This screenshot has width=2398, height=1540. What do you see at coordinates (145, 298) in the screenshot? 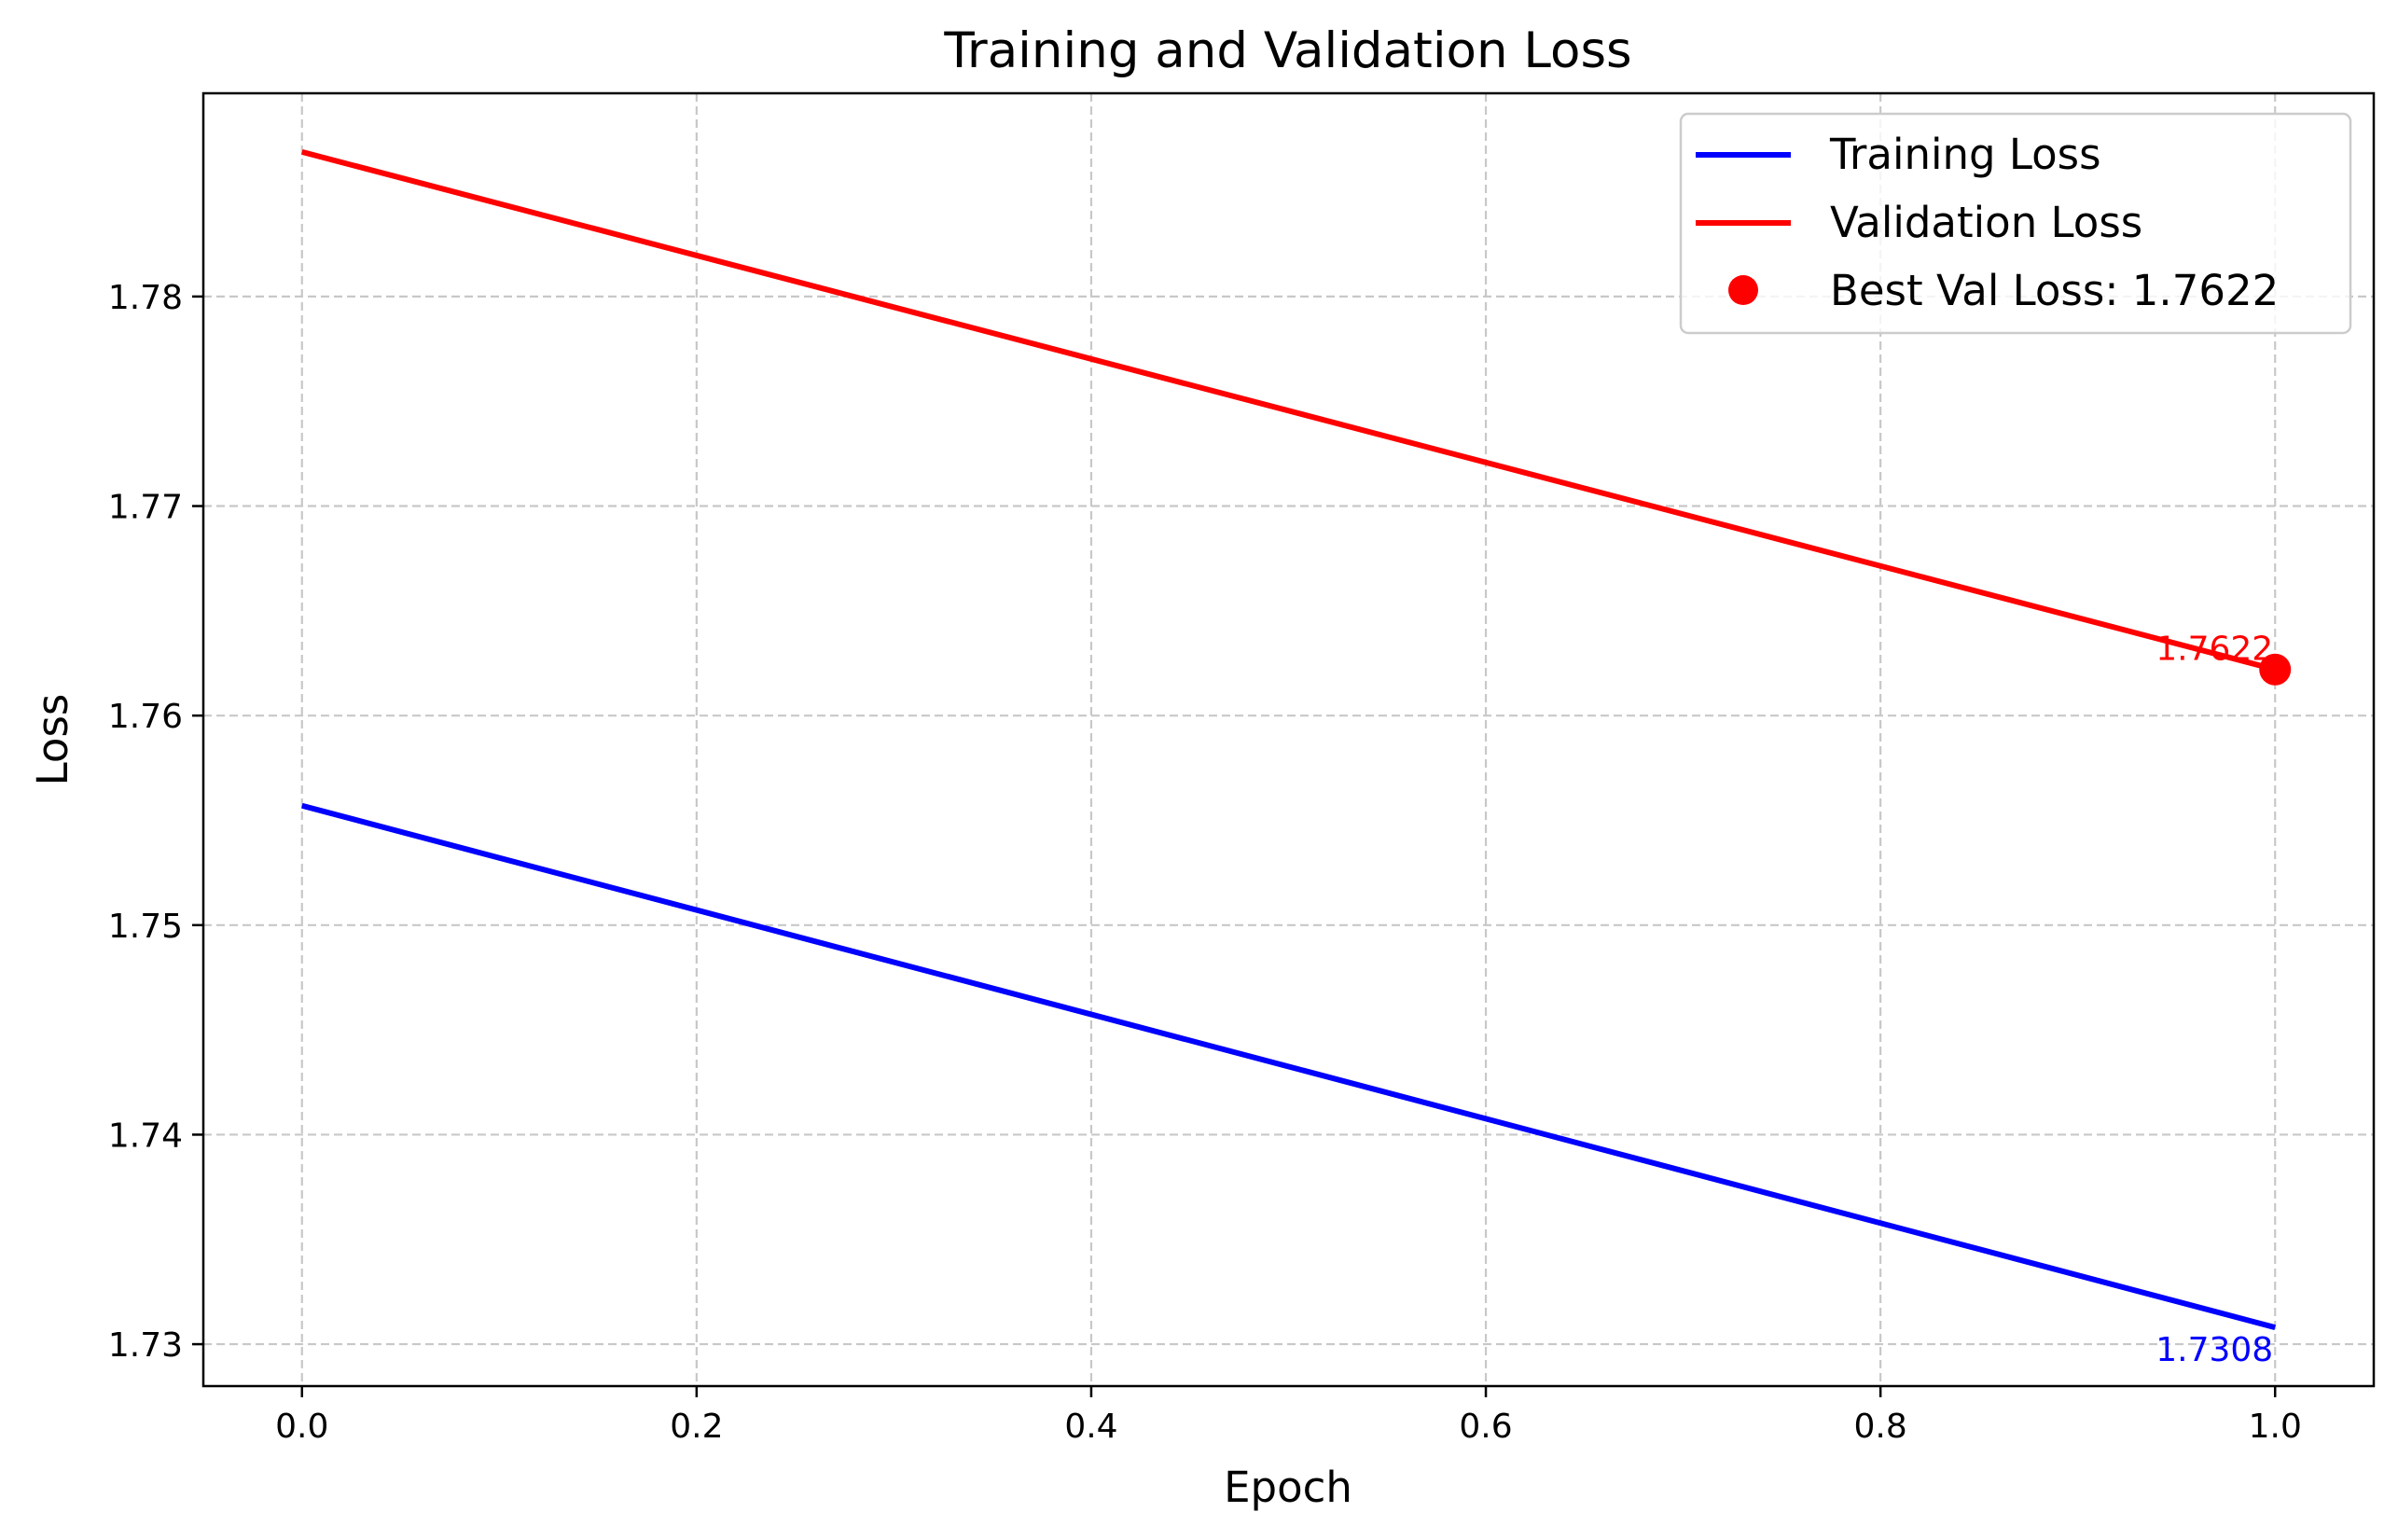
I see `y-tick-label: 1.78` at bounding box center [145, 298].